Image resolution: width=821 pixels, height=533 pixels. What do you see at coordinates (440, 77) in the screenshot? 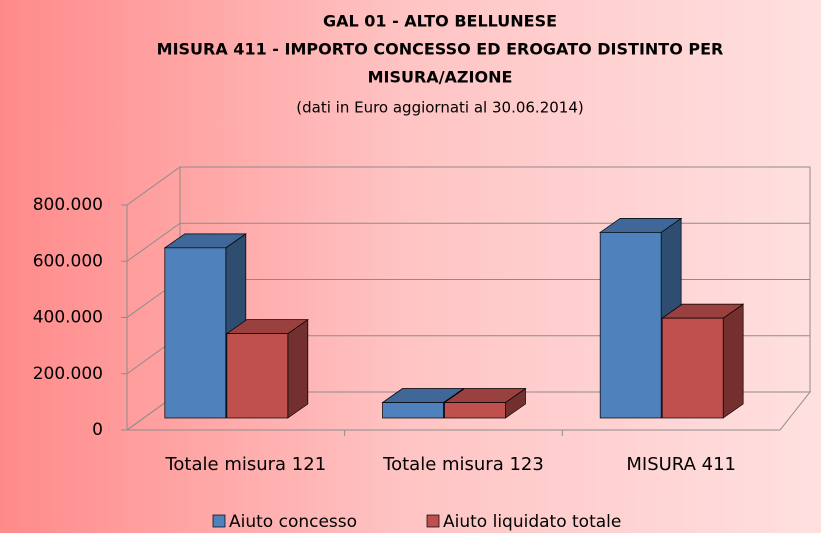
I see `chart-title: MISURA/AZIONE` at bounding box center [440, 77].